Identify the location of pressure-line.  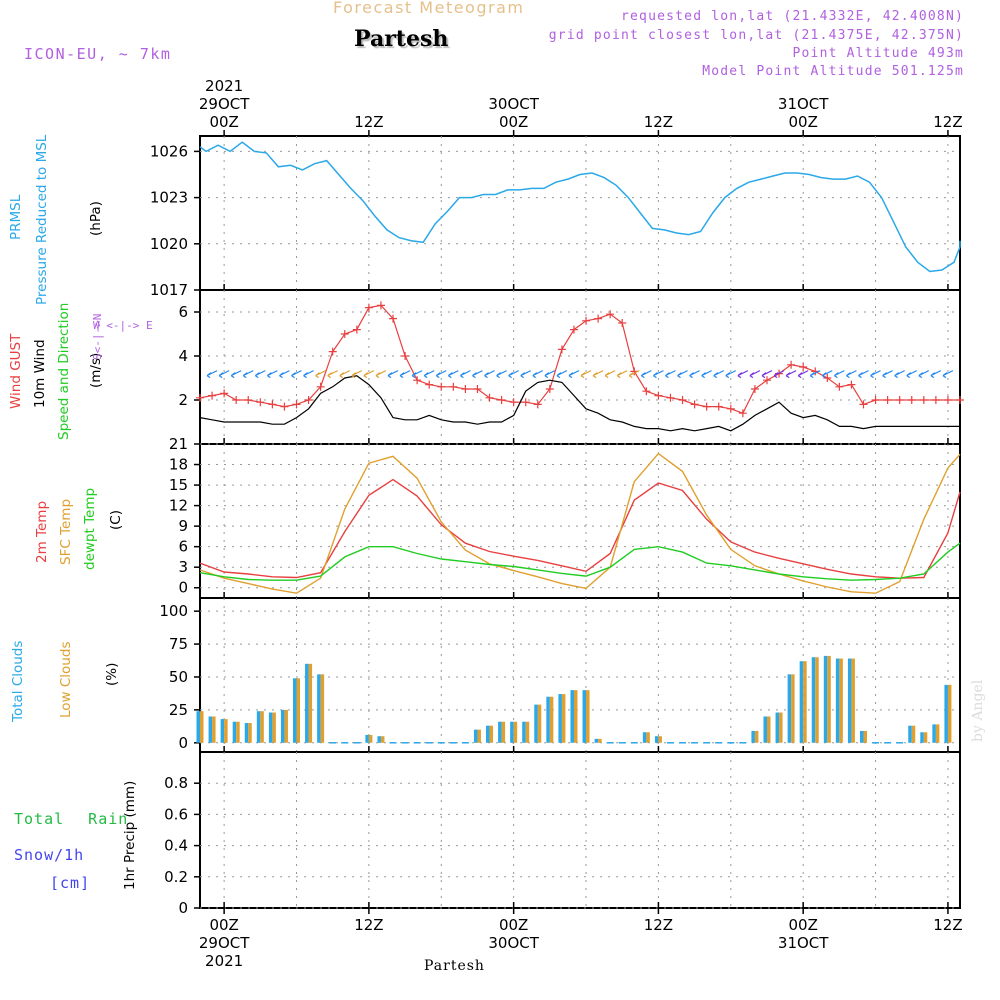
(580, 207).